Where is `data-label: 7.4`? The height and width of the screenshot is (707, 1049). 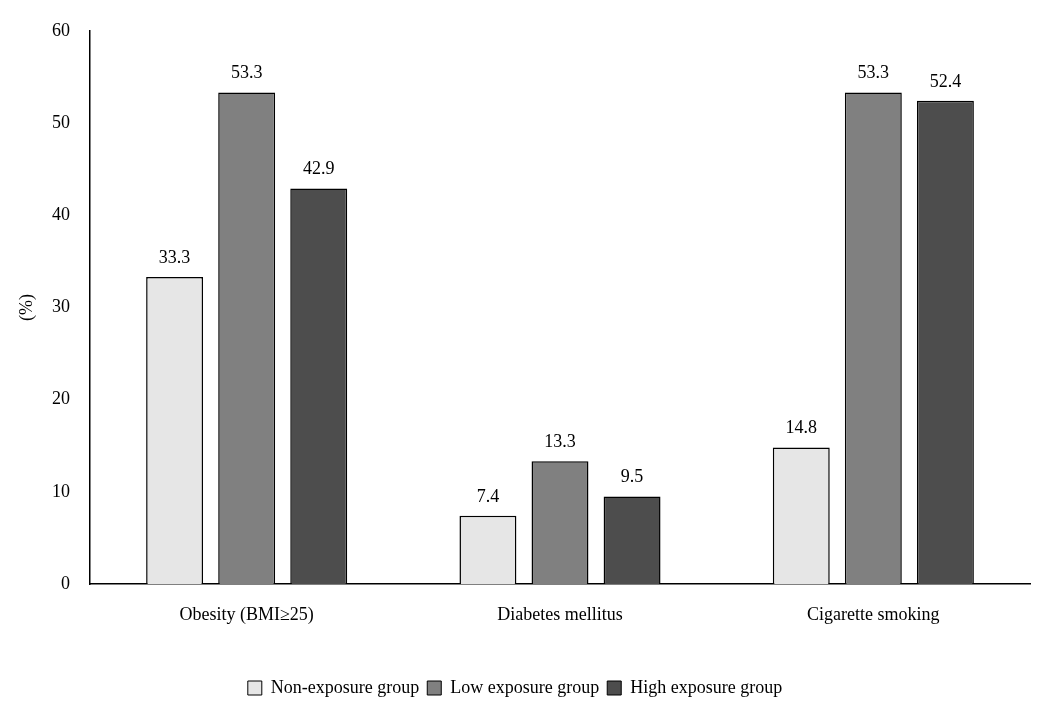 data-label: 7.4 is located at coordinates (488, 495).